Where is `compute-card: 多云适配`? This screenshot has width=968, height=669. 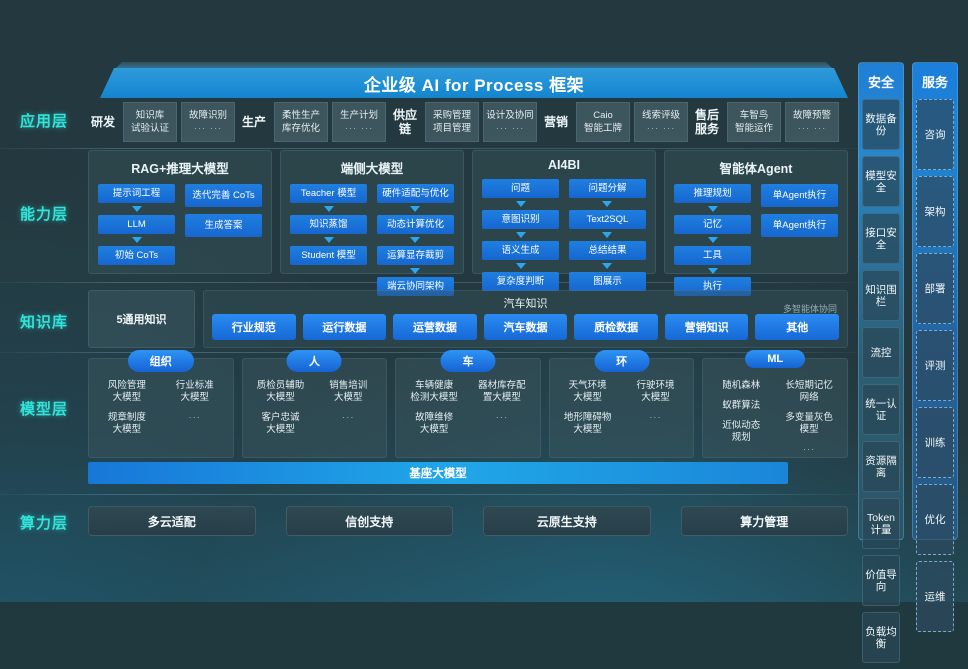
compute-card: 多云适配 is located at coordinates (172, 521).